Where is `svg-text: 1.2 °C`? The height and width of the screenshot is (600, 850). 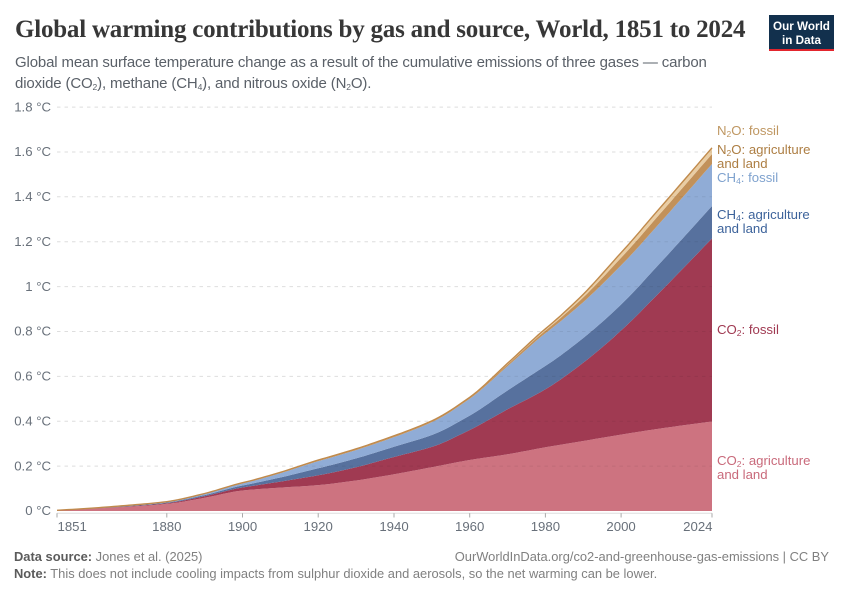 svg-text: 1.2 °C is located at coordinates (32, 241).